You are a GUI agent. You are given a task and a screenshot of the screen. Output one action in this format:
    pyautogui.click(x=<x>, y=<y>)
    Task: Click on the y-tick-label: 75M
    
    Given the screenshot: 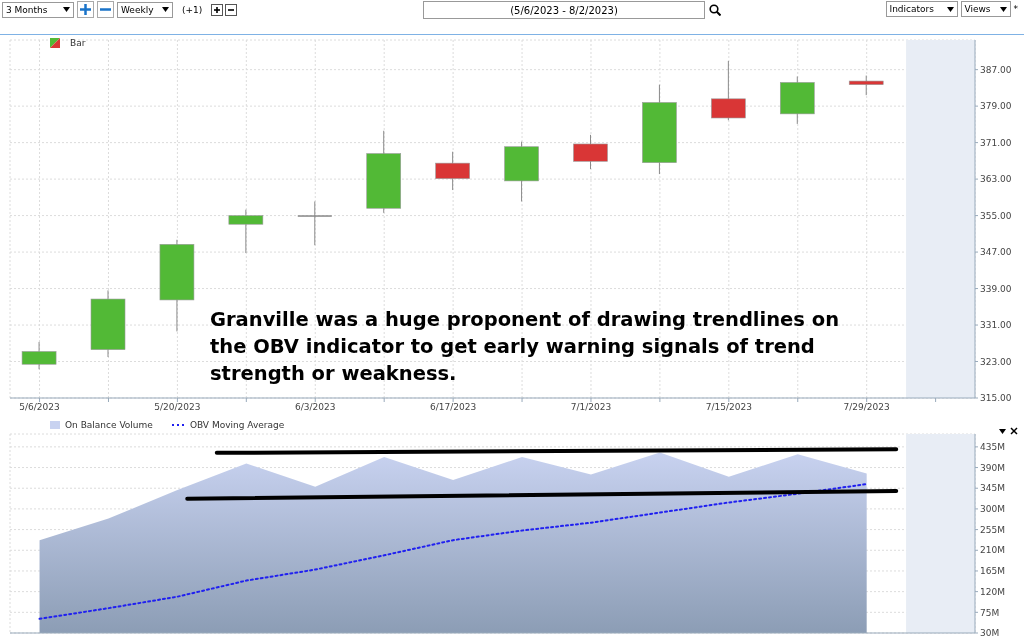 What is the action you would take?
    pyautogui.click(x=990, y=612)
    